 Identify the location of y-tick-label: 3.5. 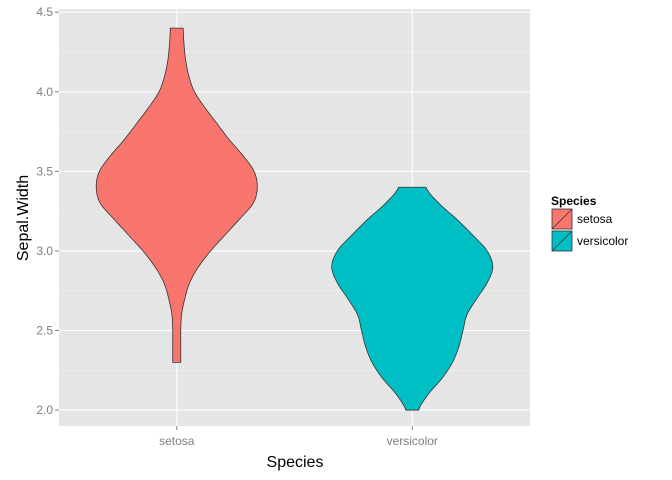
(44, 171).